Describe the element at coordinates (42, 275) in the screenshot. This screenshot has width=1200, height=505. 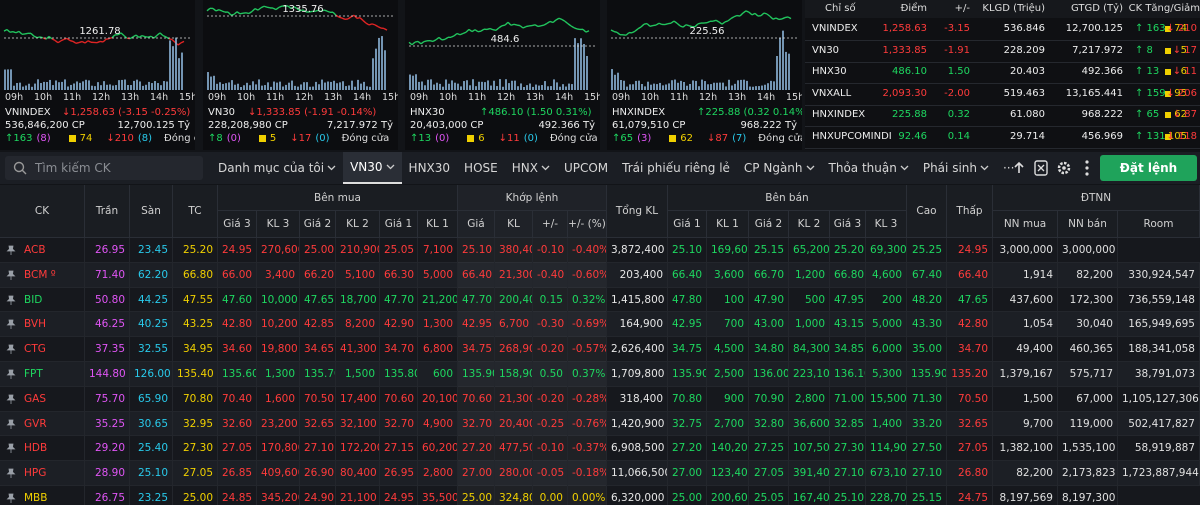
I see `symbol: BCM º` at that location.